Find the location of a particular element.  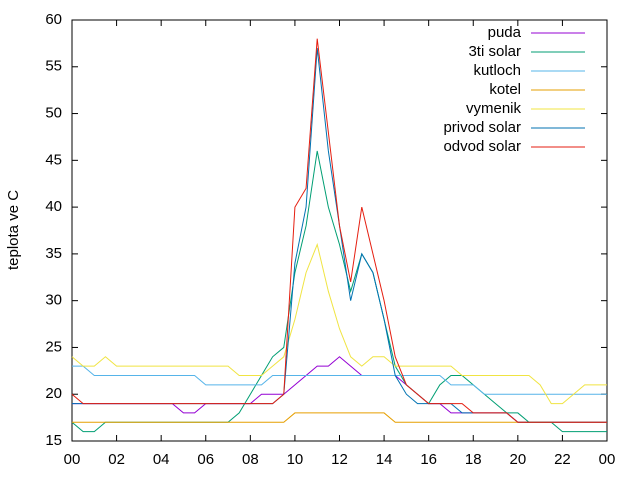

y-tick-label: 50 is located at coordinates (53, 113).